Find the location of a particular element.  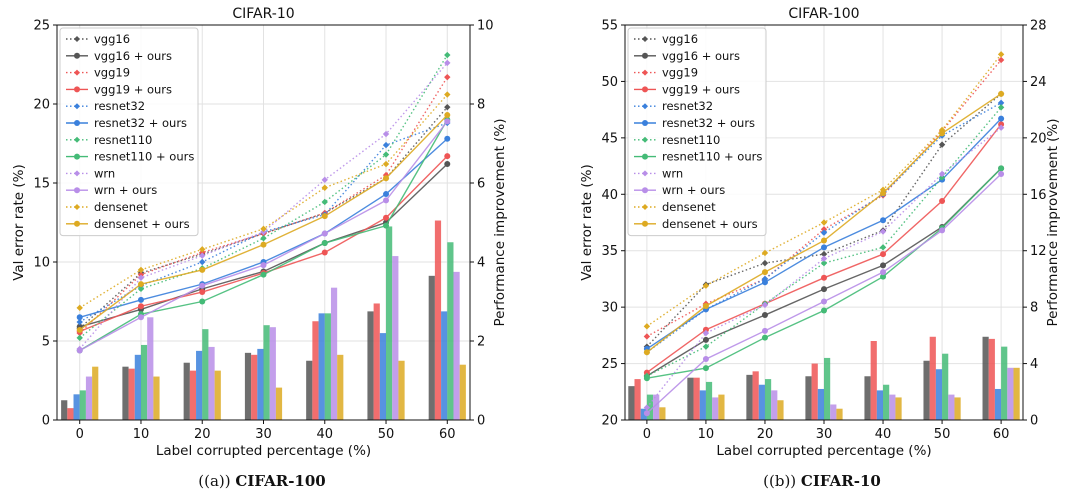

y-tick-label: 15 is located at coordinates (41, 184).